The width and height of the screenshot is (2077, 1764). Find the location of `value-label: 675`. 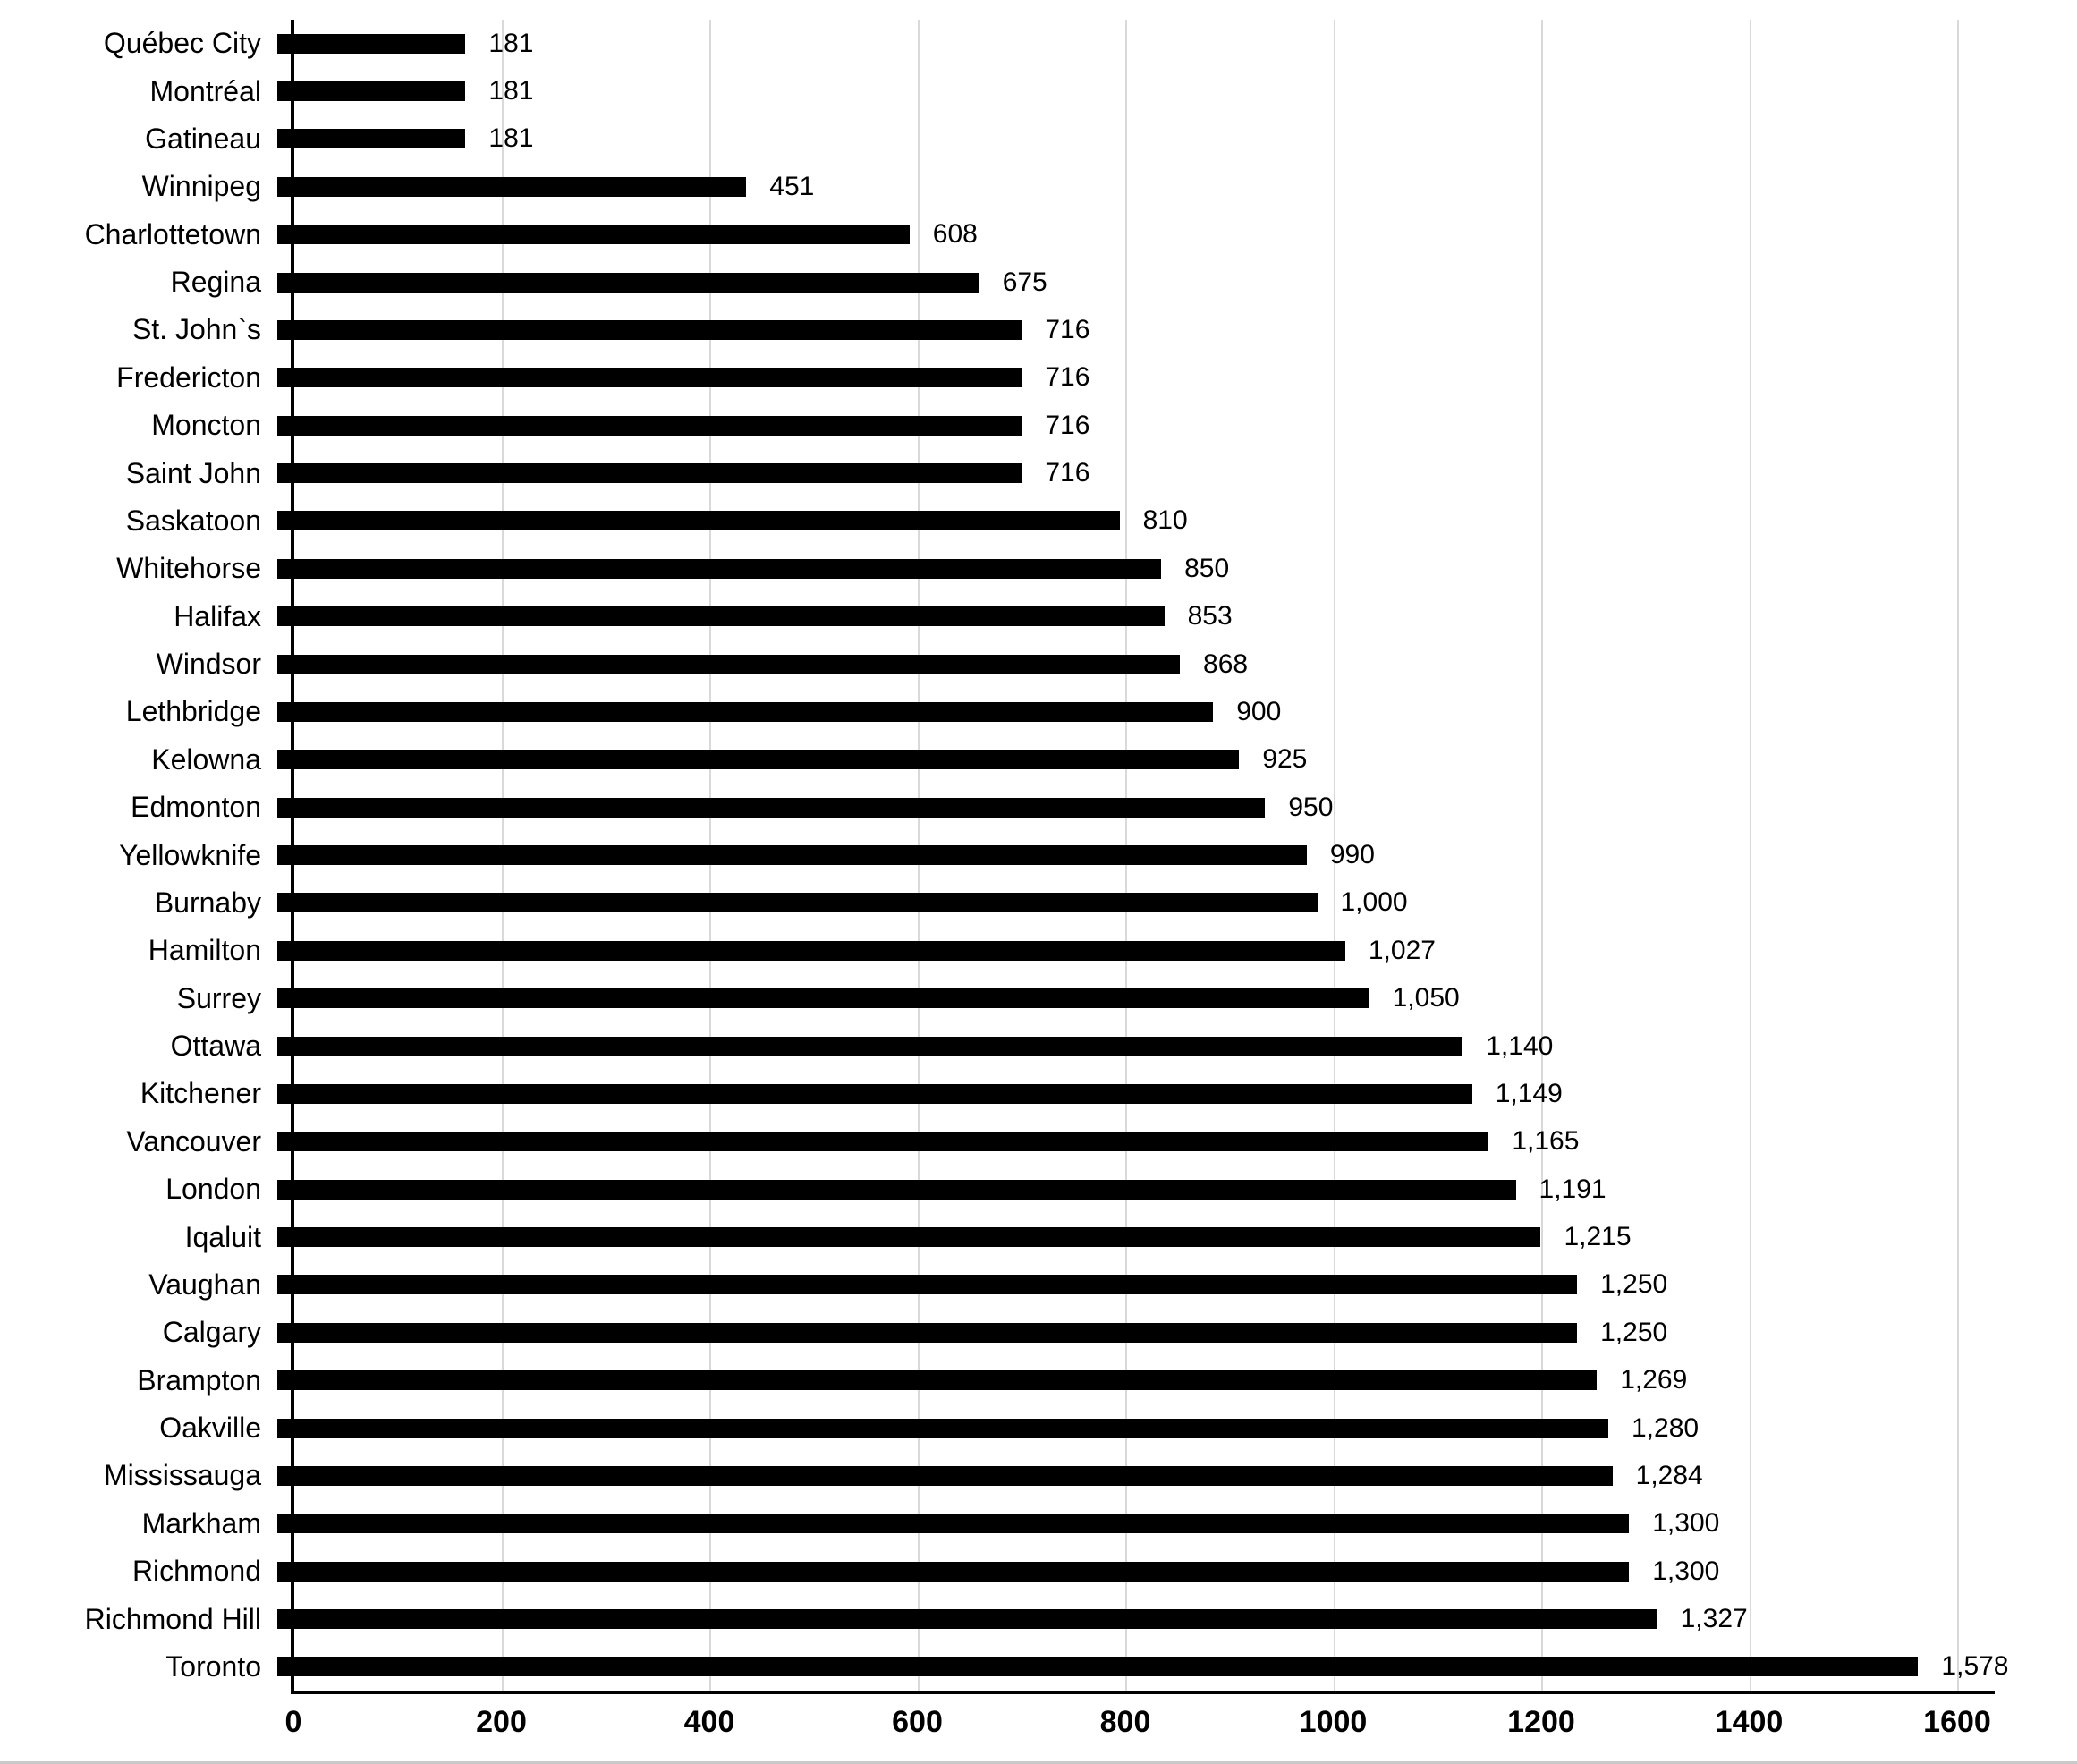

value-label: 675 is located at coordinates (1024, 282).